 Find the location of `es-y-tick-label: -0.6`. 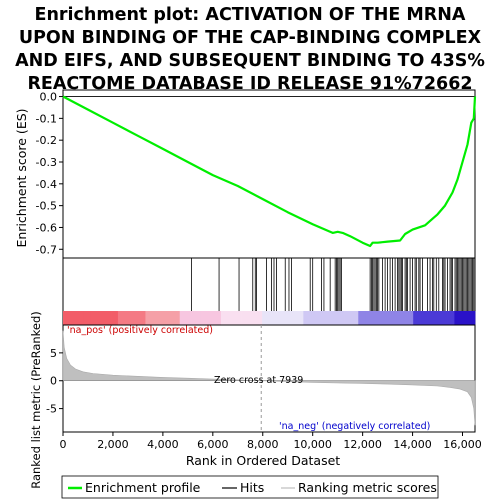

es-y-tick-label: -0.6 is located at coordinates (46, 227).